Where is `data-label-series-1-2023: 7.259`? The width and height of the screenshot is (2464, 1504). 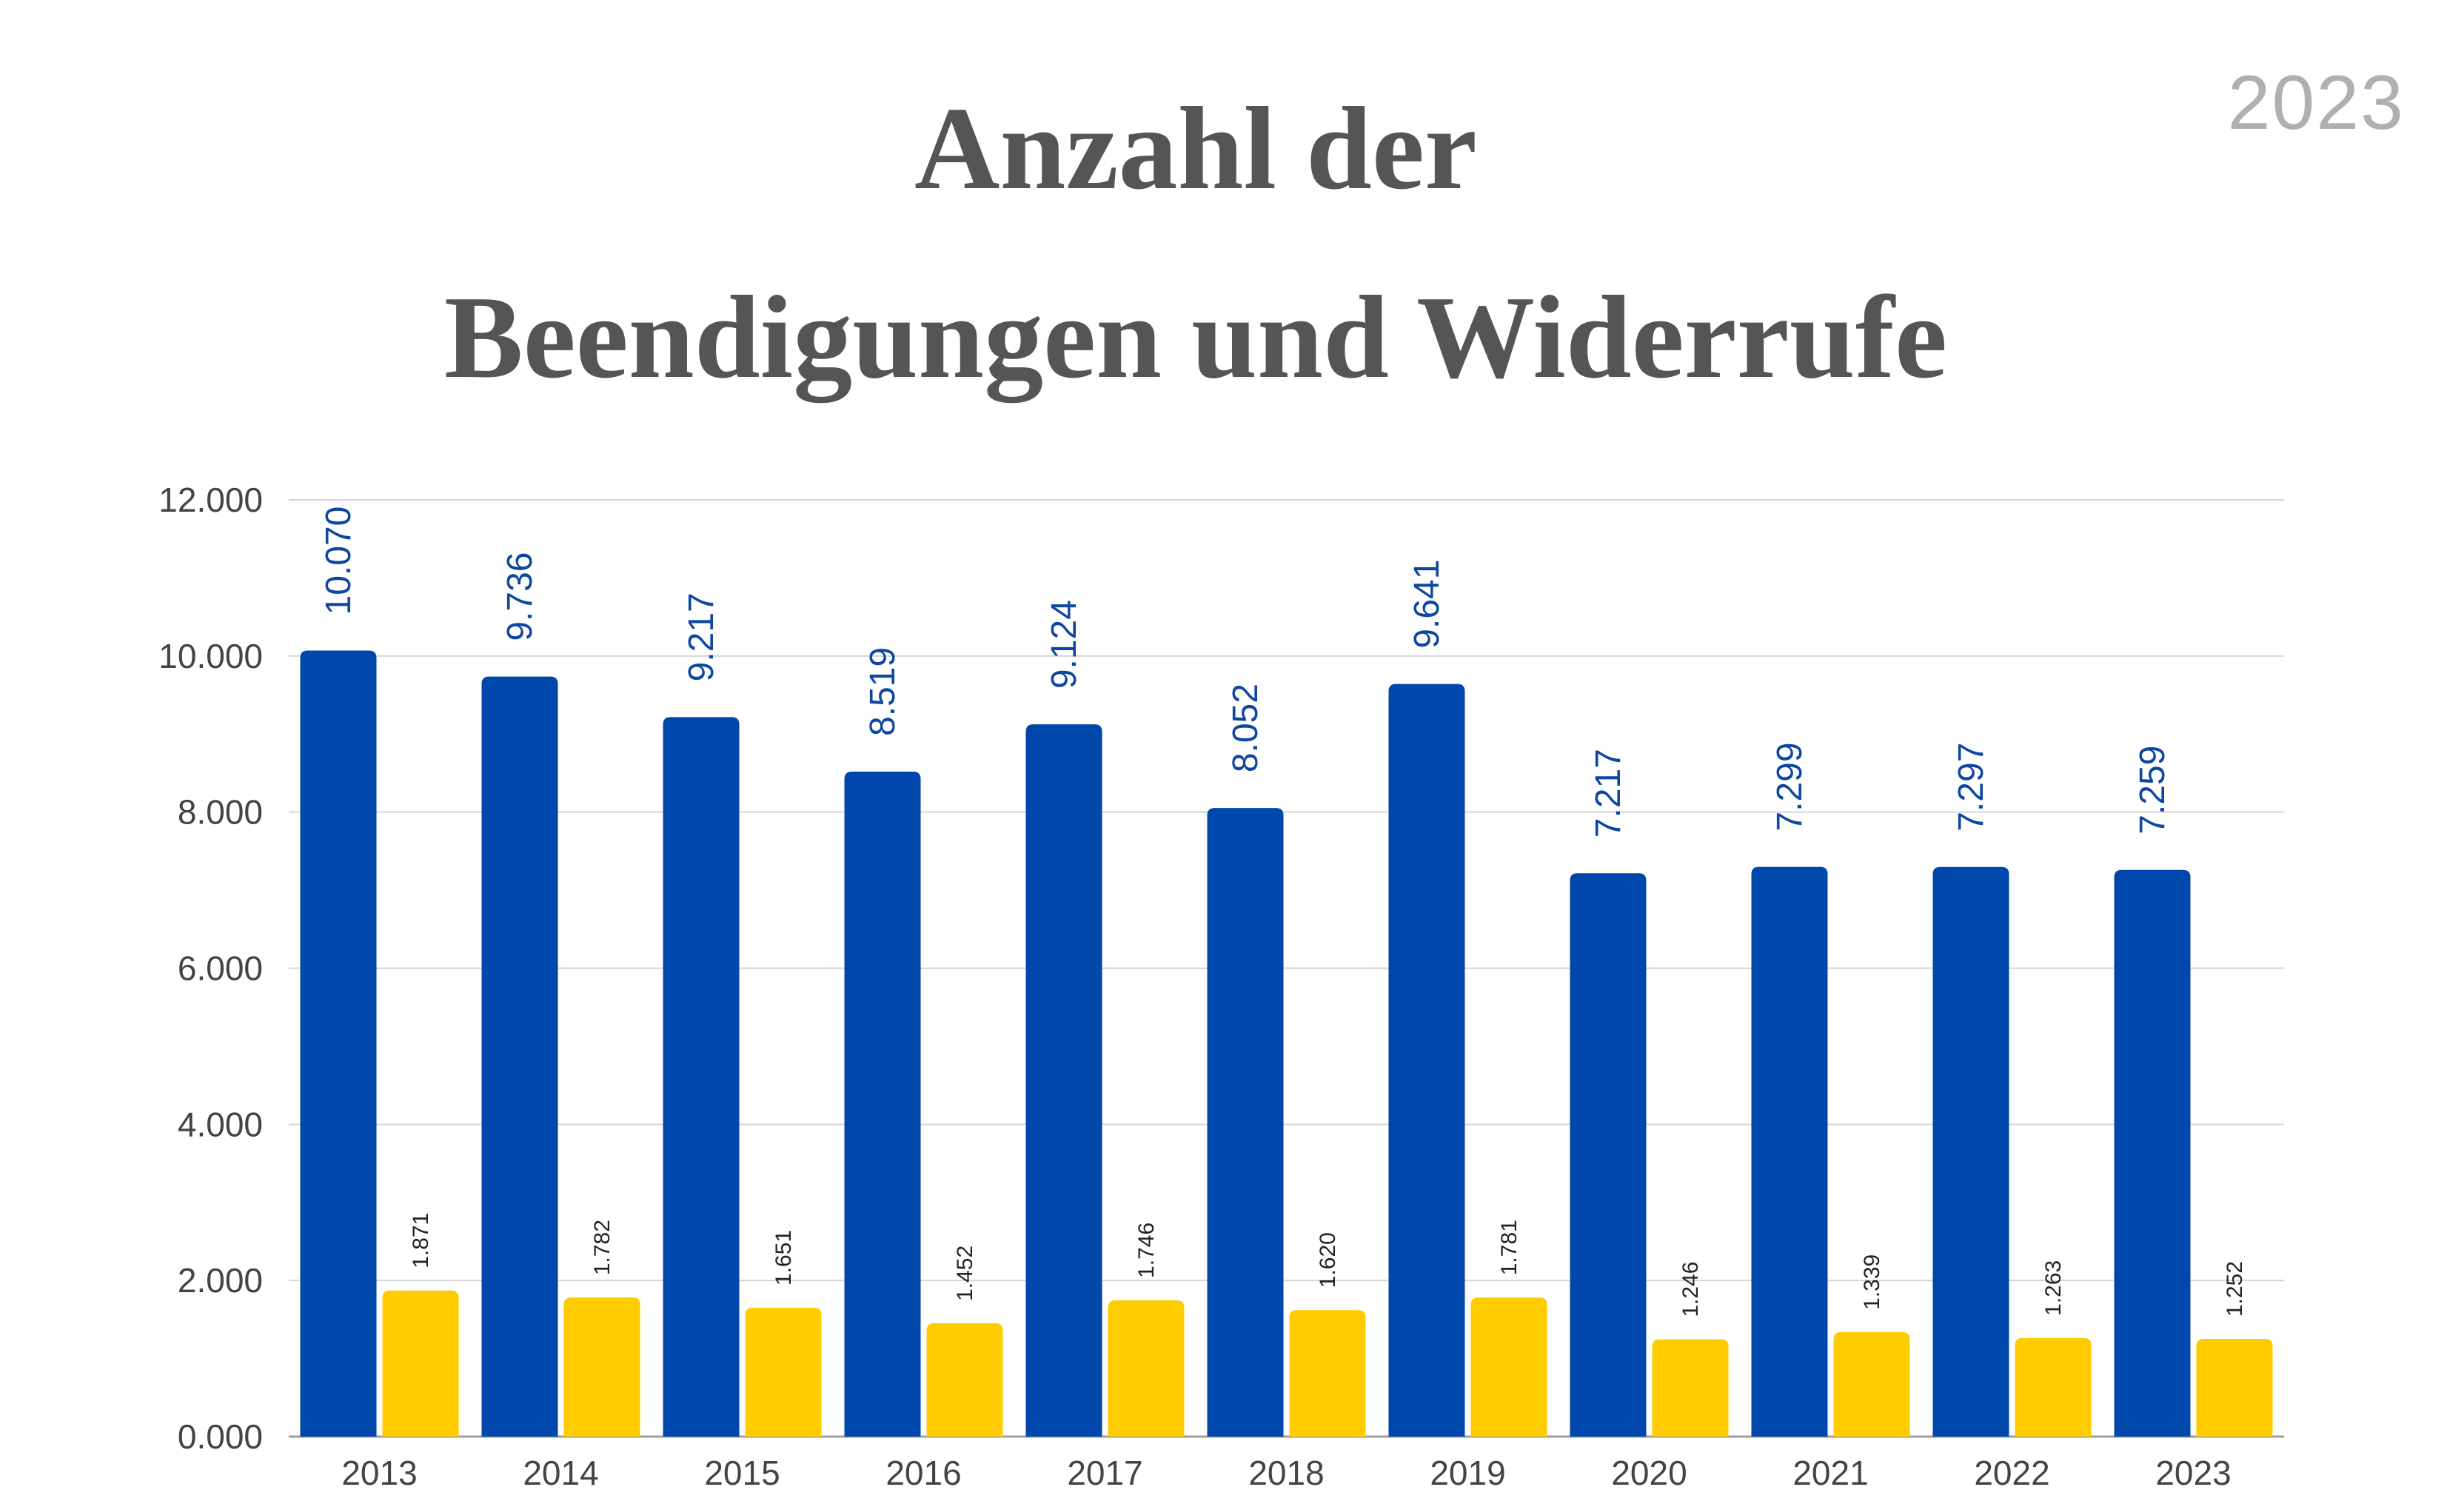 data-label-series-1-2023: 7.259 is located at coordinates (2153, 790).